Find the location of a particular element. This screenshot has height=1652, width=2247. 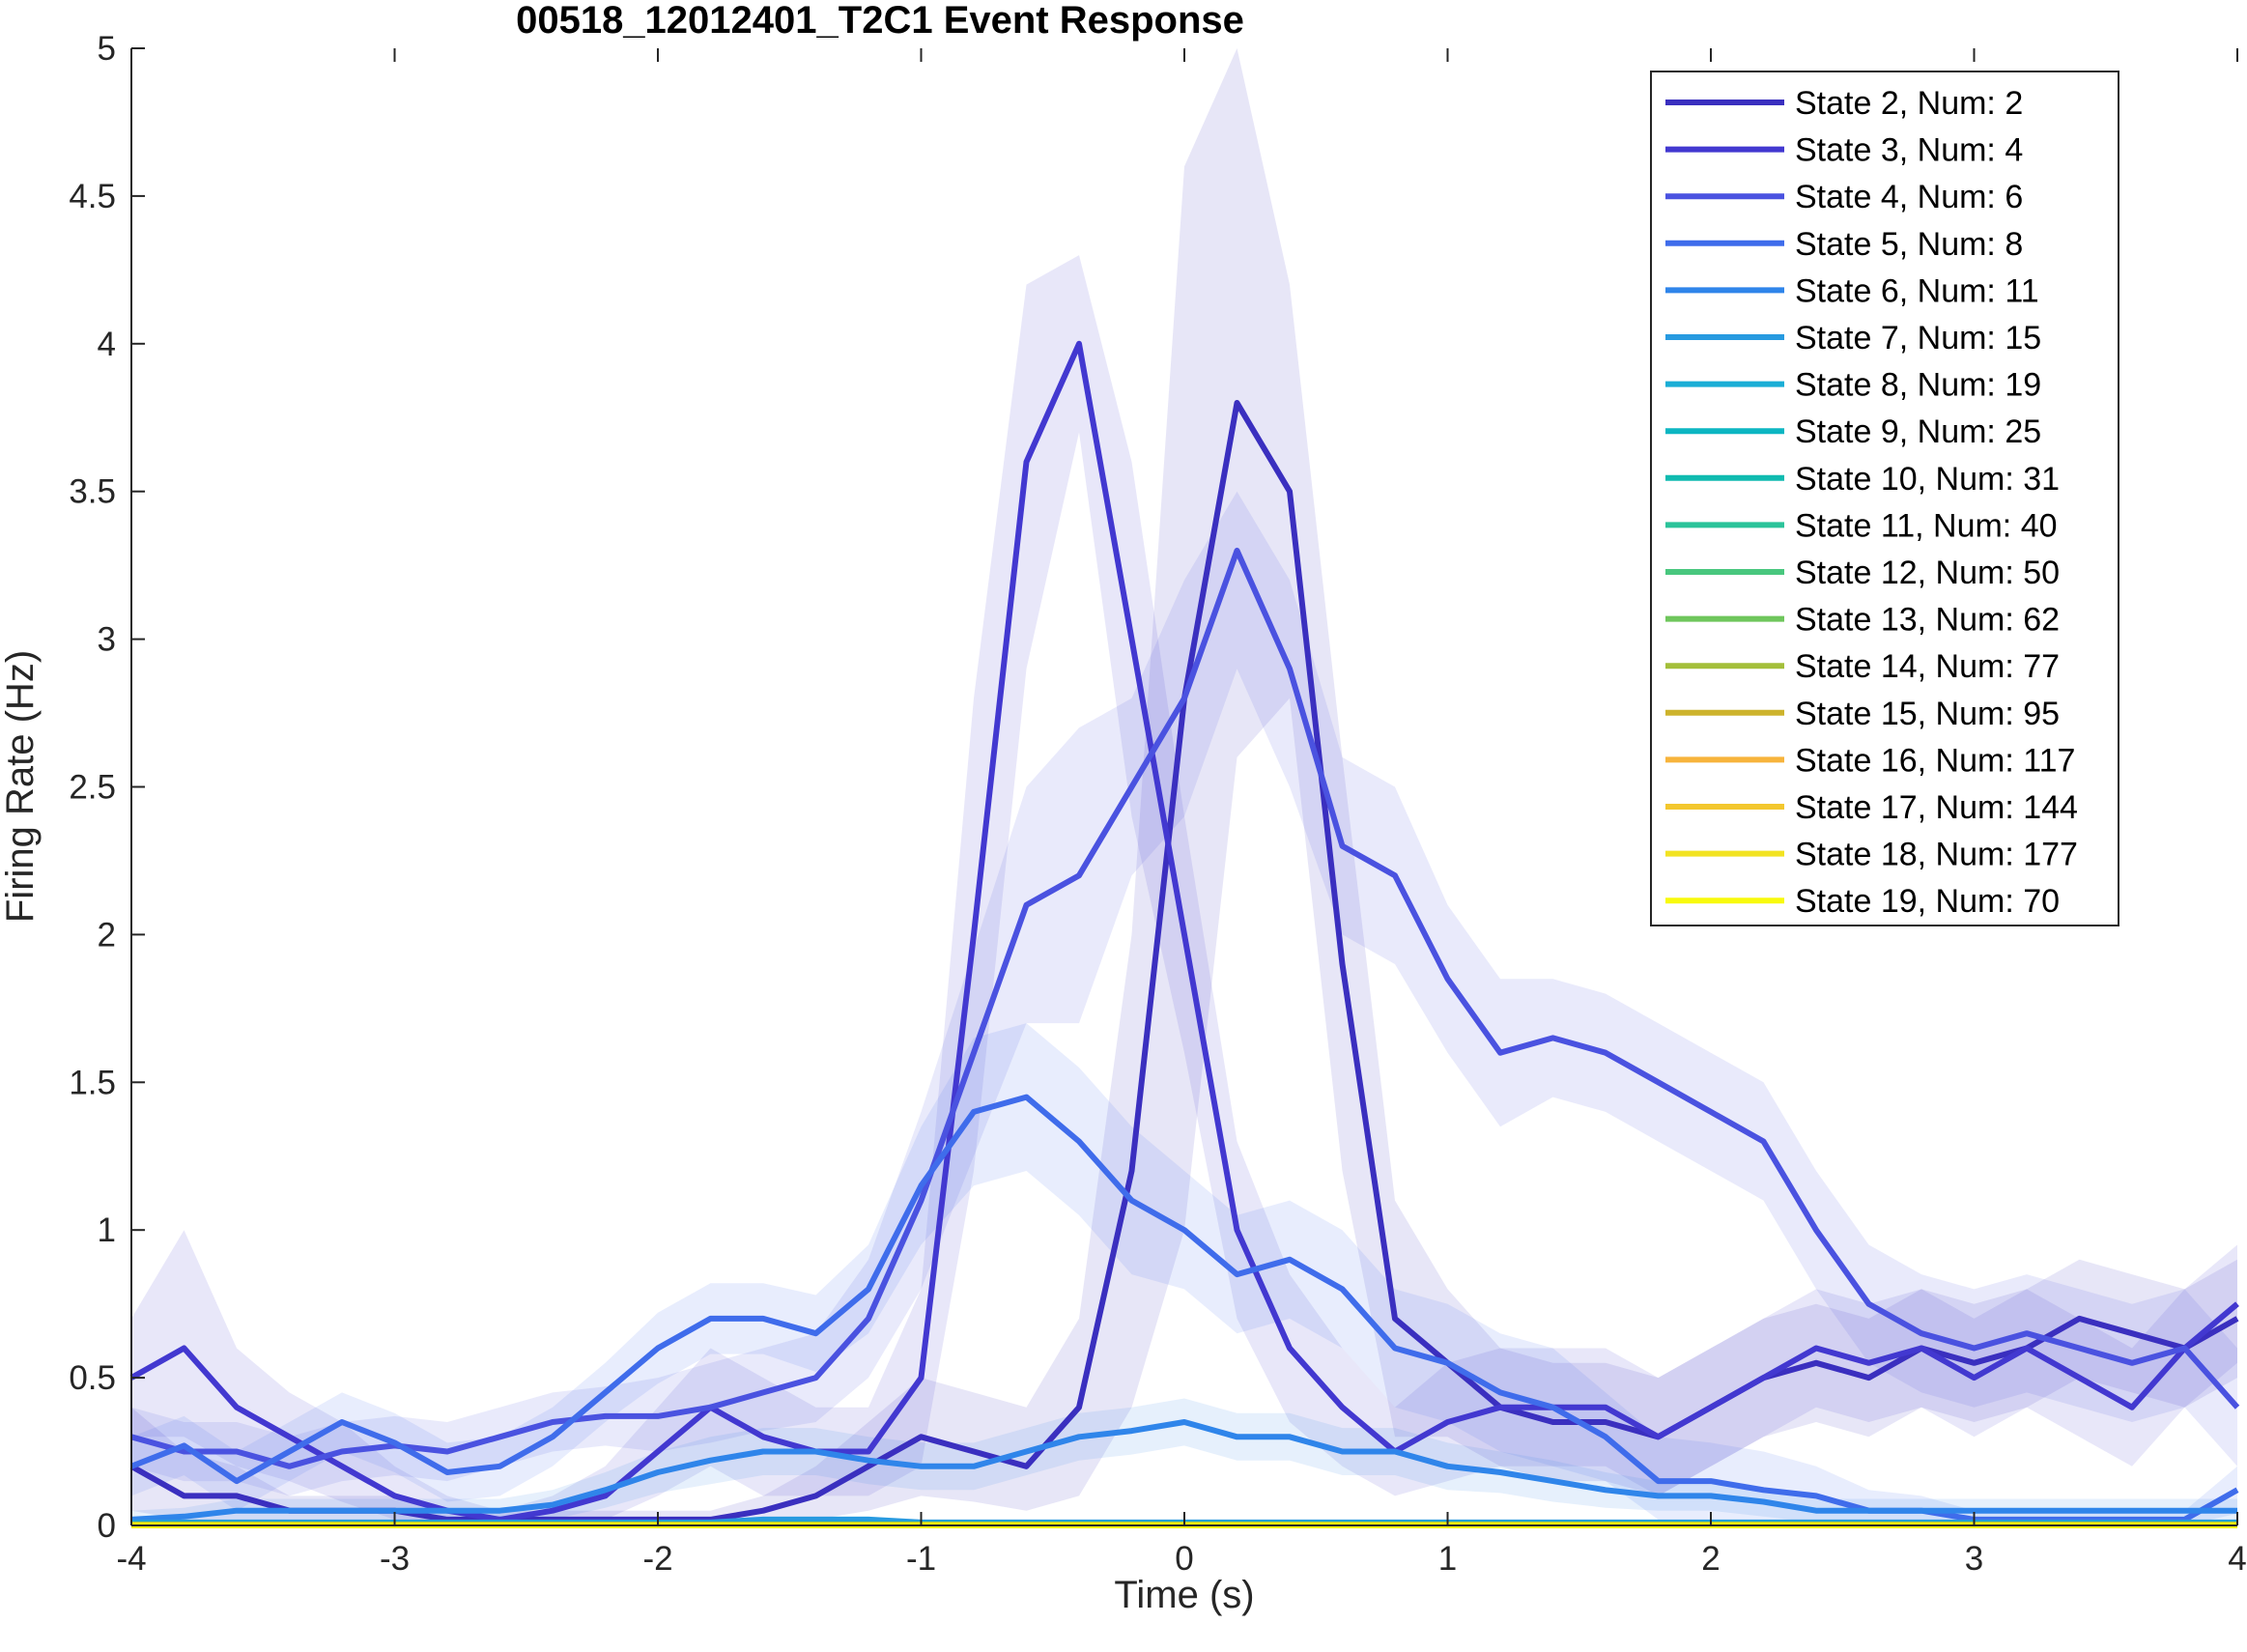

legend-label: State 11, Num: 40 is located at coordinates (1926, 525).